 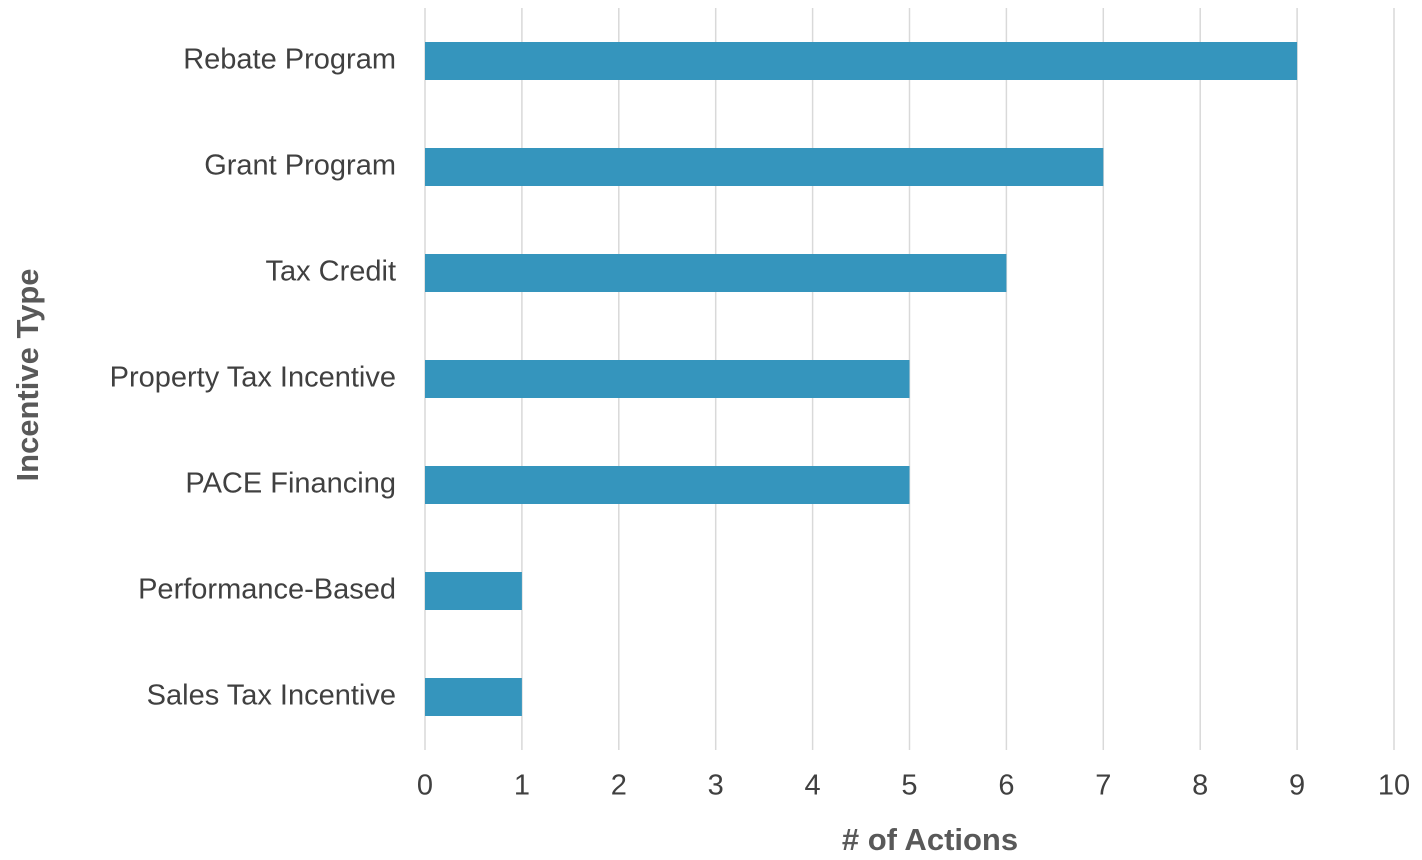 What do you see at coordinates (330, 272) in the screenshot?
I see `y-tick-label: Tax Credit` at bounding box center [330, 272].